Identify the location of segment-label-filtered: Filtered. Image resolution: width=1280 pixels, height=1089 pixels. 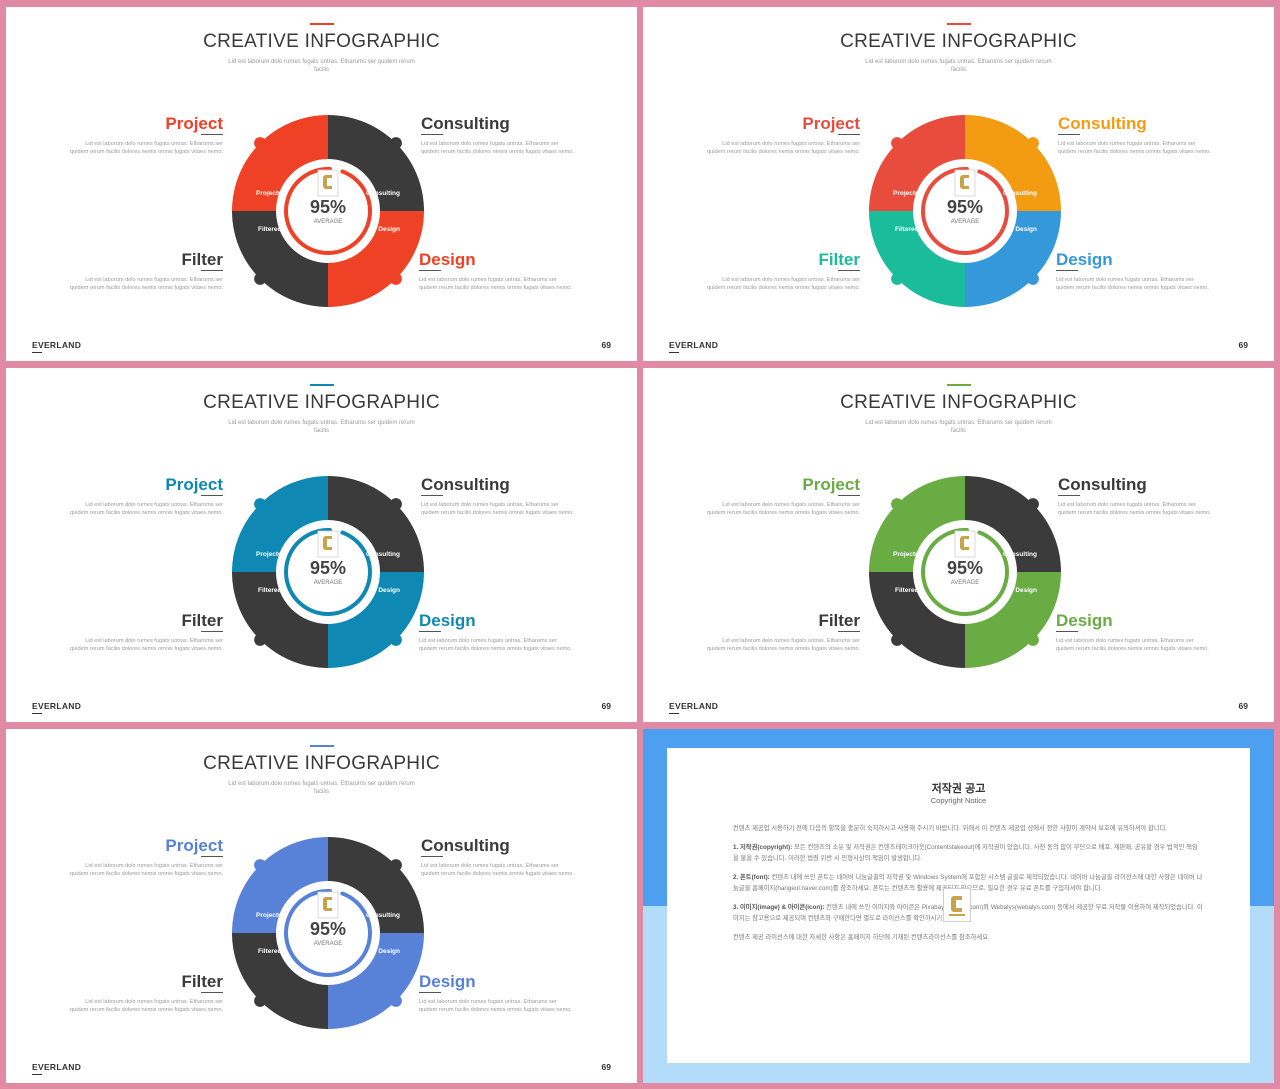
(270, 951).